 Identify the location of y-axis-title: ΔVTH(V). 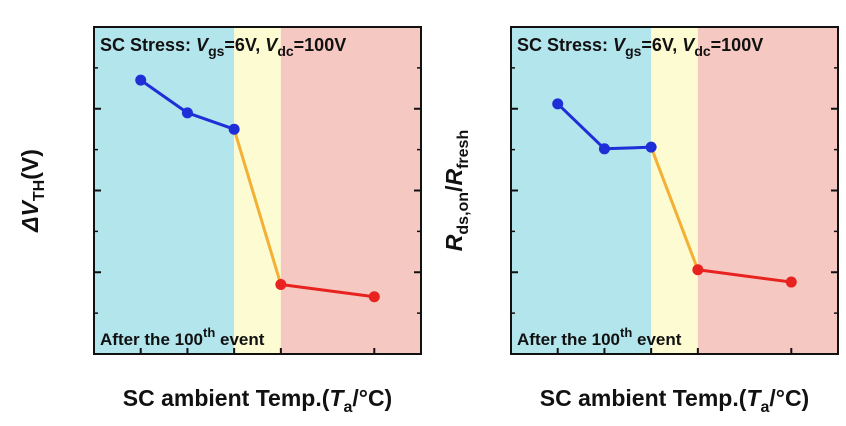
(32, 191).